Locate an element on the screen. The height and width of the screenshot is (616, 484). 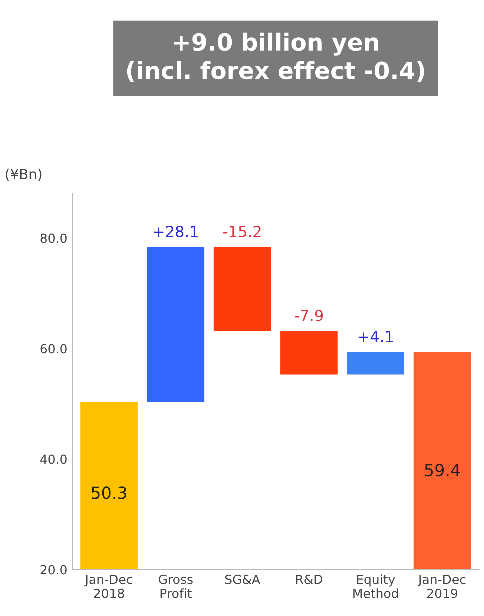
x-tick-label: Jan-Dec 2019 is located at coordinates (442, 586).